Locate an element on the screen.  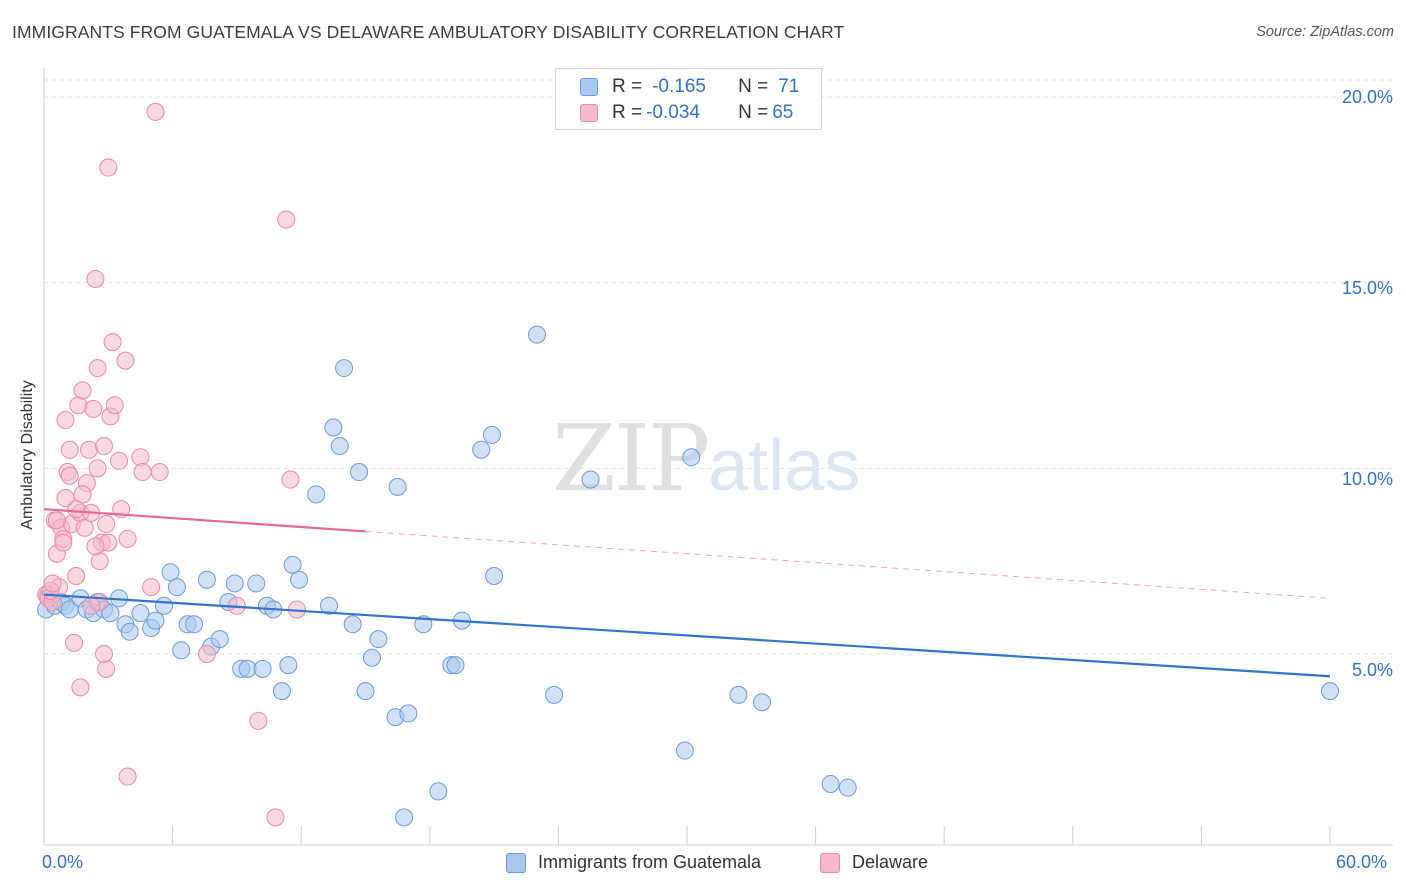
legend-row-guatemala: R = -0.165 N = 71 is located at coordinates (689, 87).